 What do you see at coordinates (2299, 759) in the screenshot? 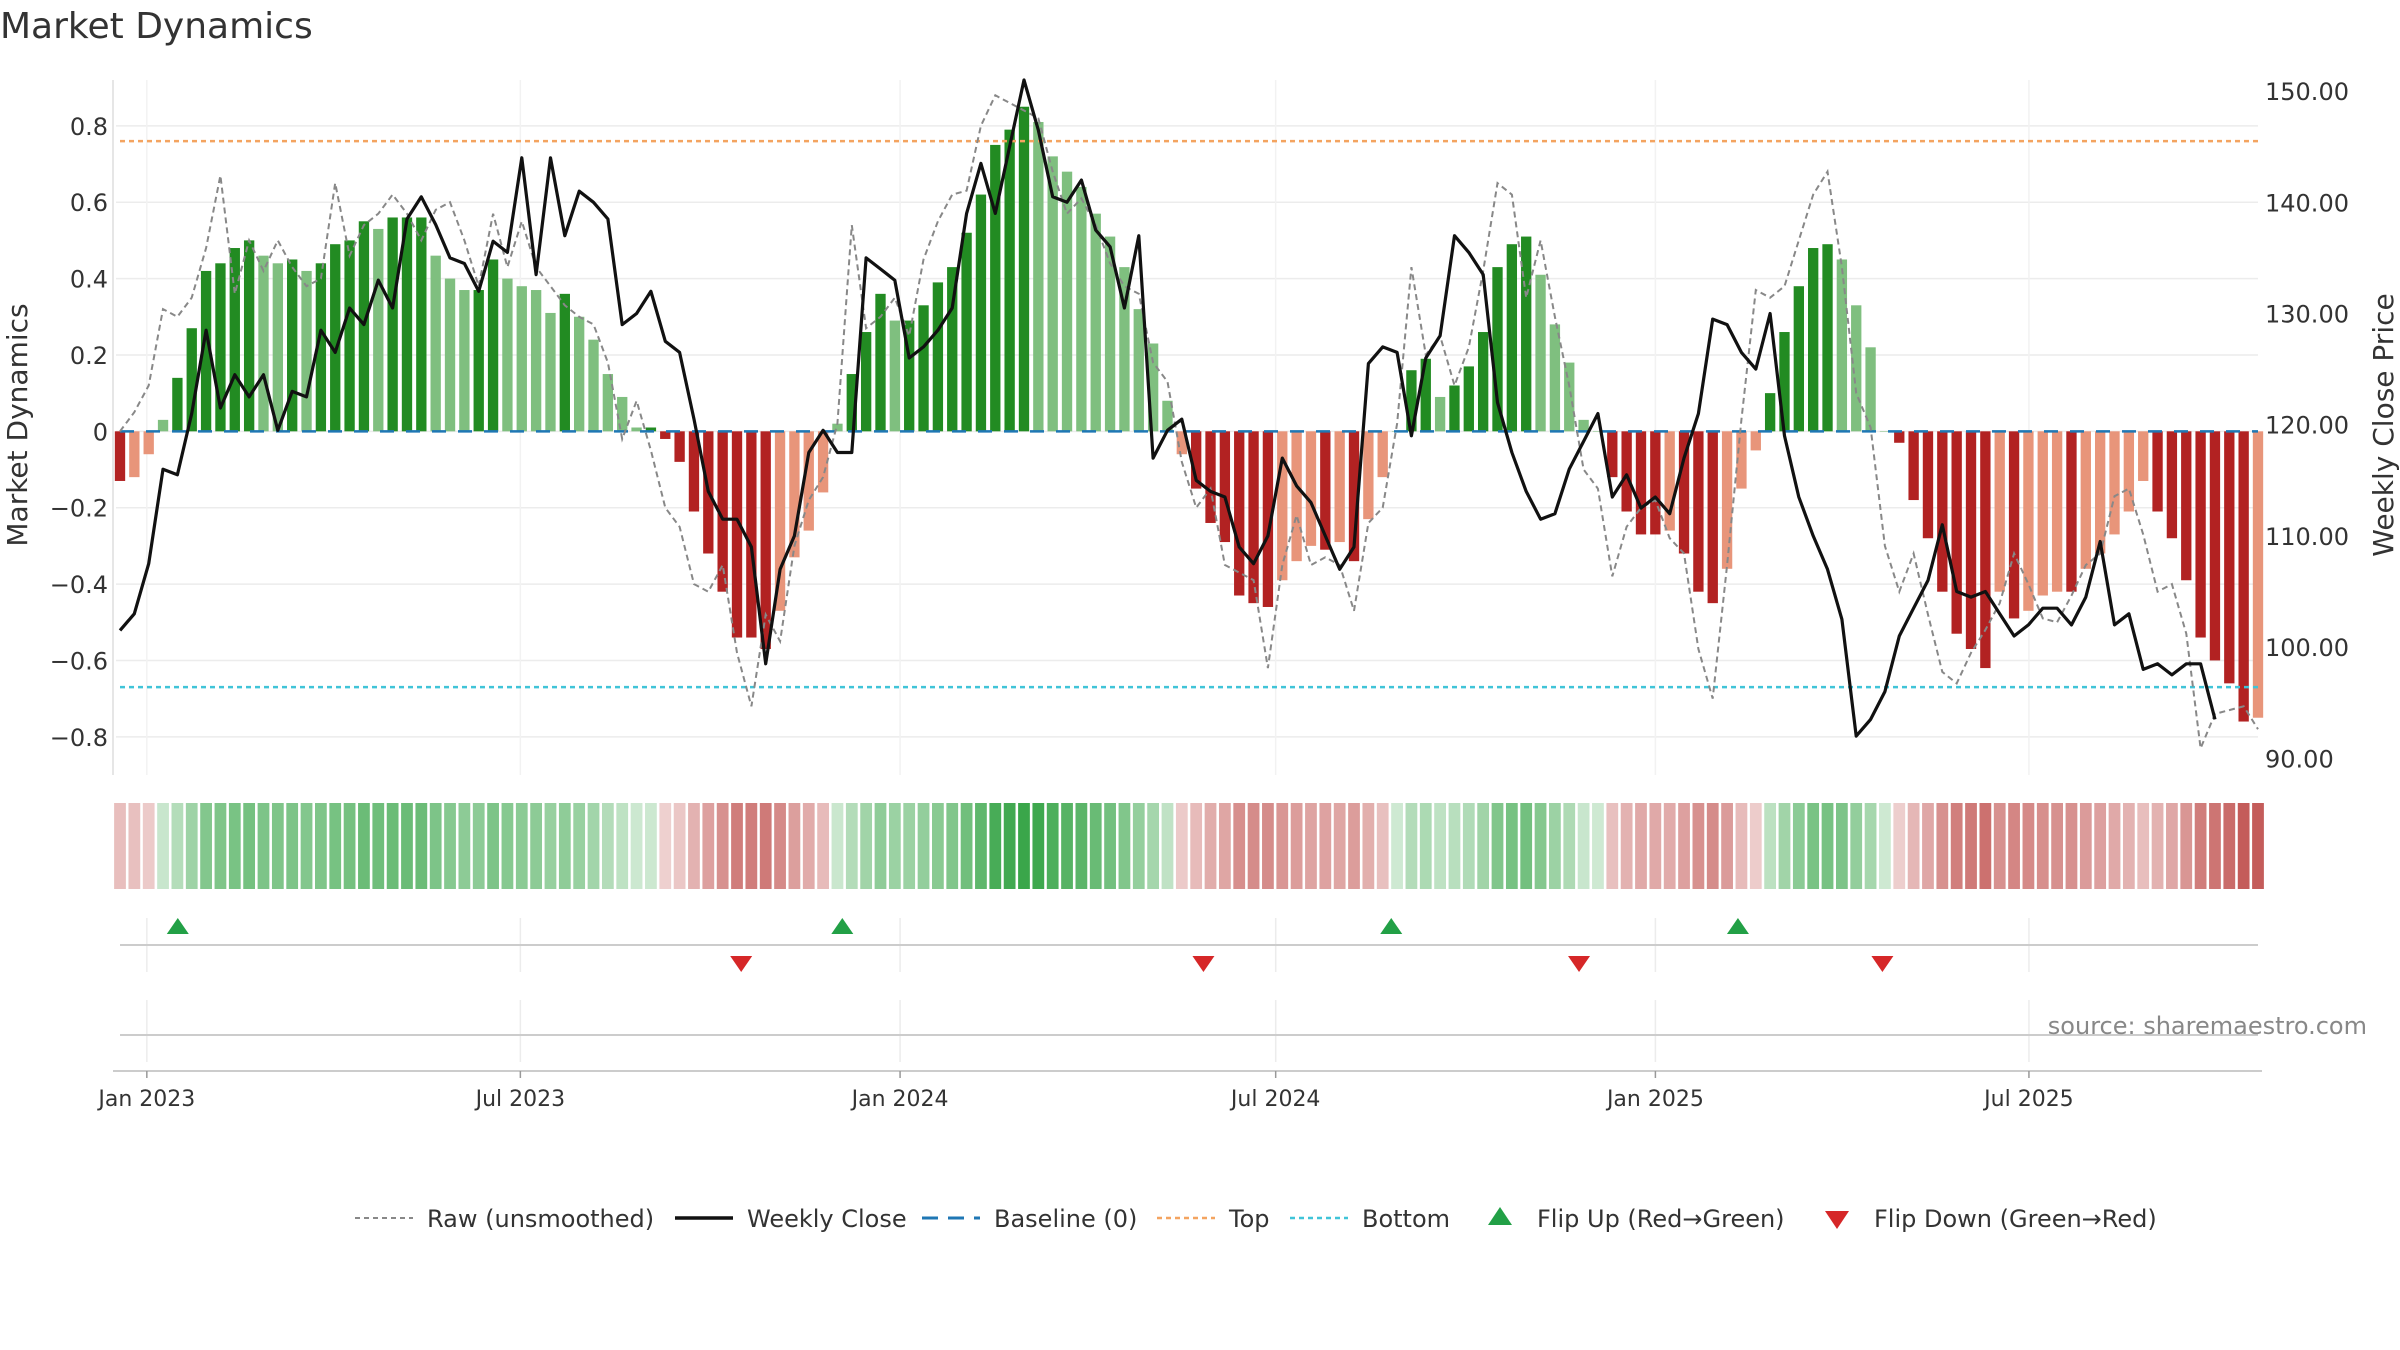
I see `y2-tick-label: 90.00` at bounding box center [2299, 759].